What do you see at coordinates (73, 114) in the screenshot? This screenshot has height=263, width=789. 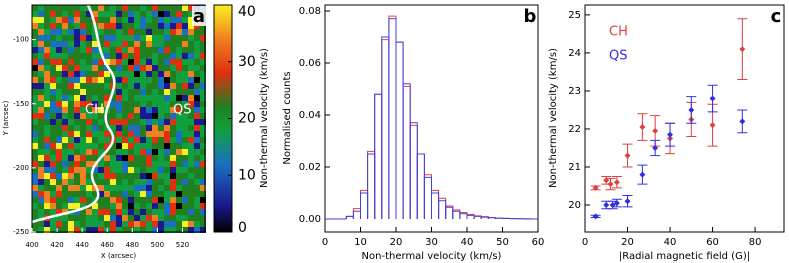 I see `boundary-contour` at bounding box center [73, 114].